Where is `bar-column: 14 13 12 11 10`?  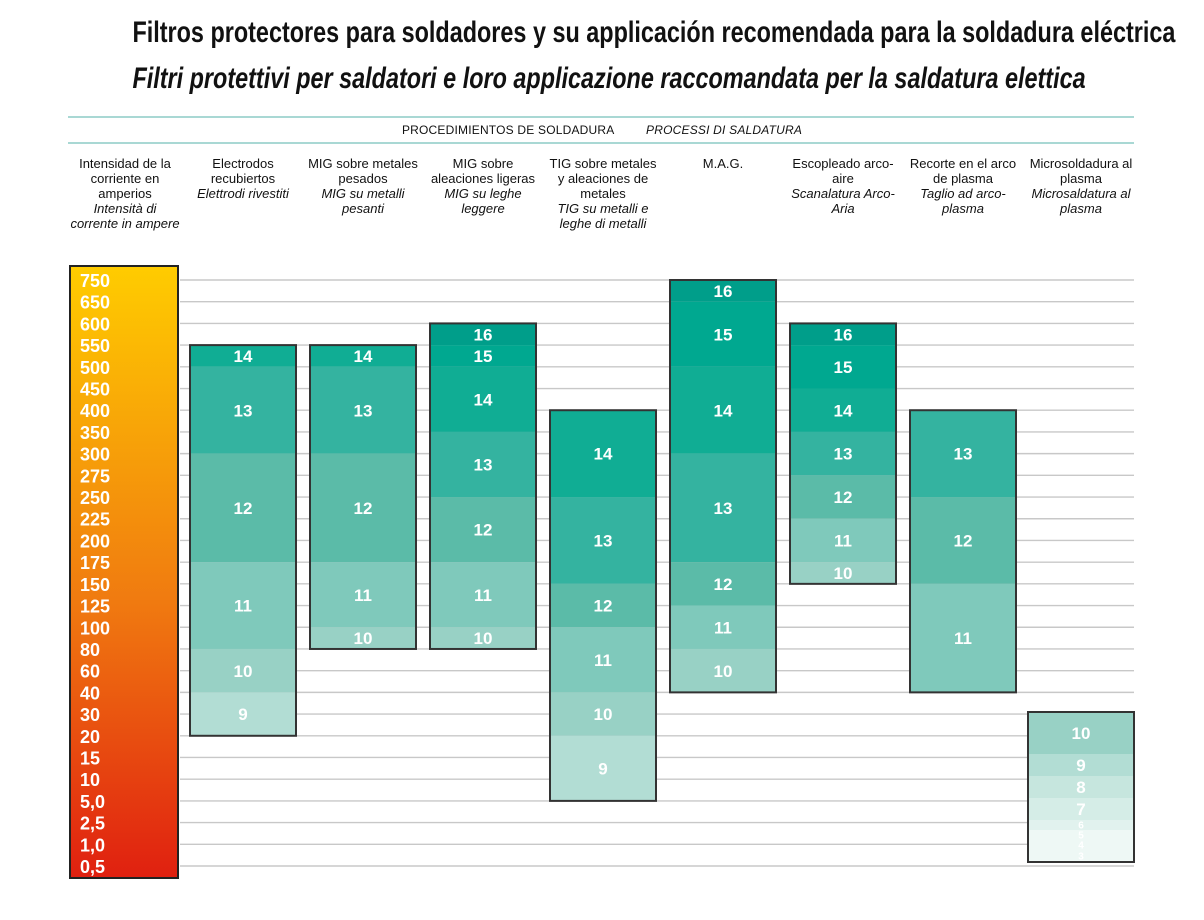
bar-column: 14 13 12 11 10 is located at coordinates (363, 497).